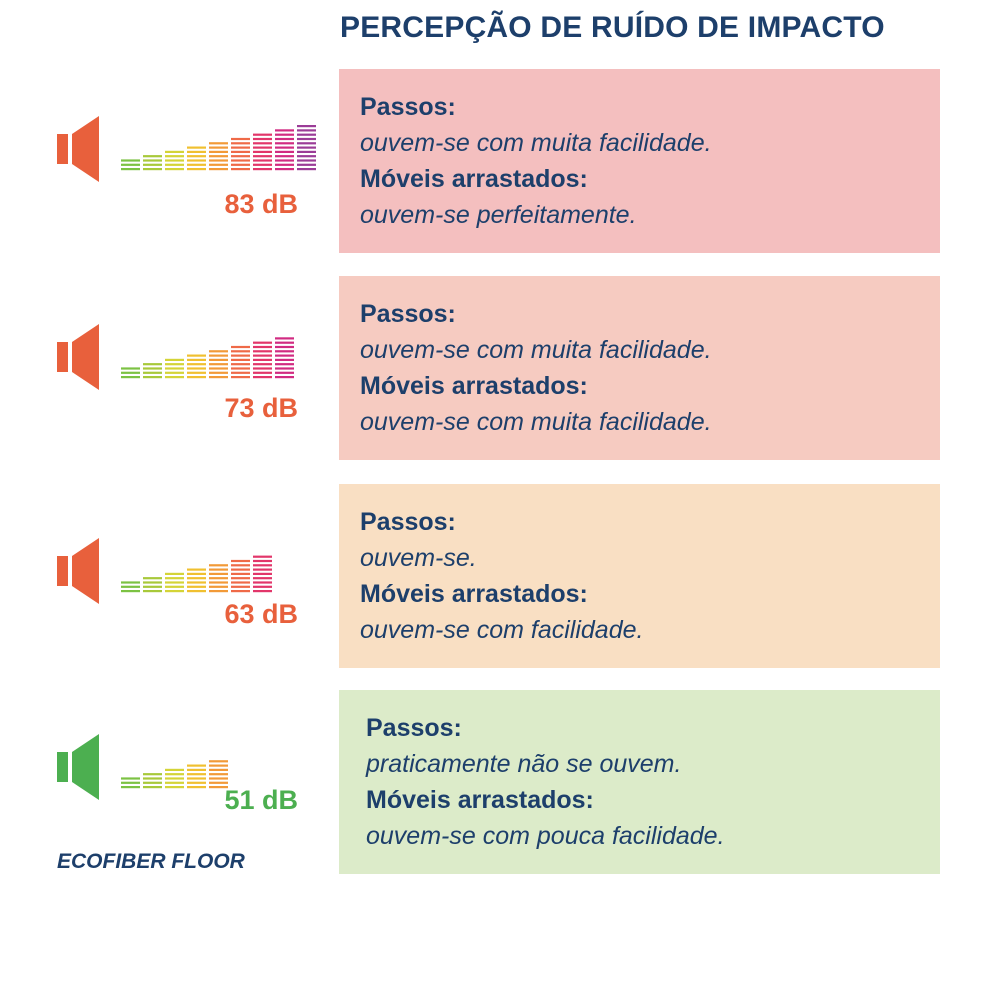  What do you see at coordinates (524, 764) in the screenshot?
I see `footsteps-text: praticamente não se ouvem.` at bounding box center [524, 764].